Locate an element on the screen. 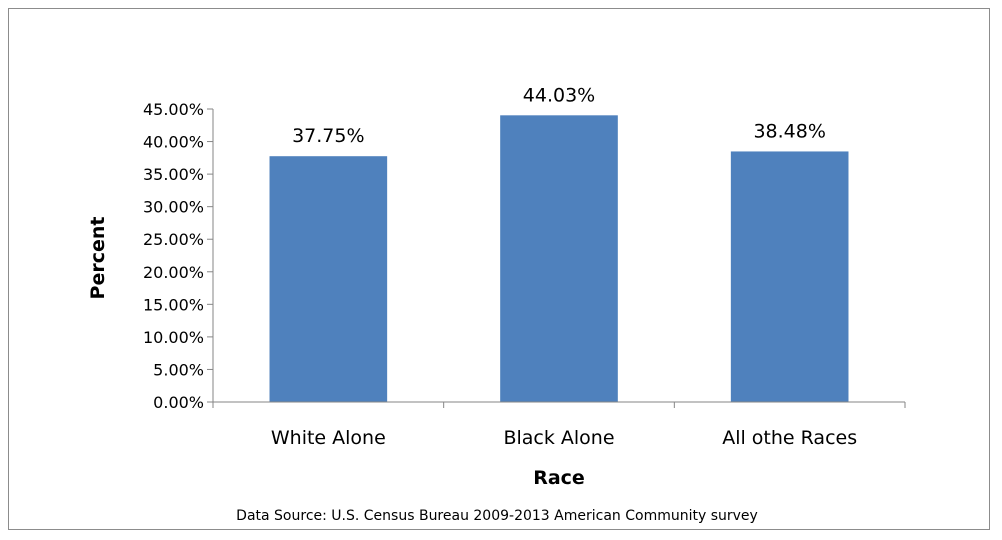 Image resolution: width=1002 pixels, height=540 pixels. y-tick-label: 25.00% is located at coordinates (173, 239).